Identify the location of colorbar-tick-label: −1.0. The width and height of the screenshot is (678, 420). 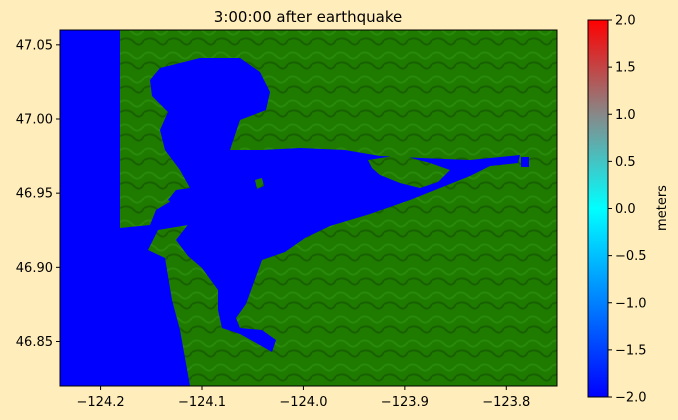
(631, 303).